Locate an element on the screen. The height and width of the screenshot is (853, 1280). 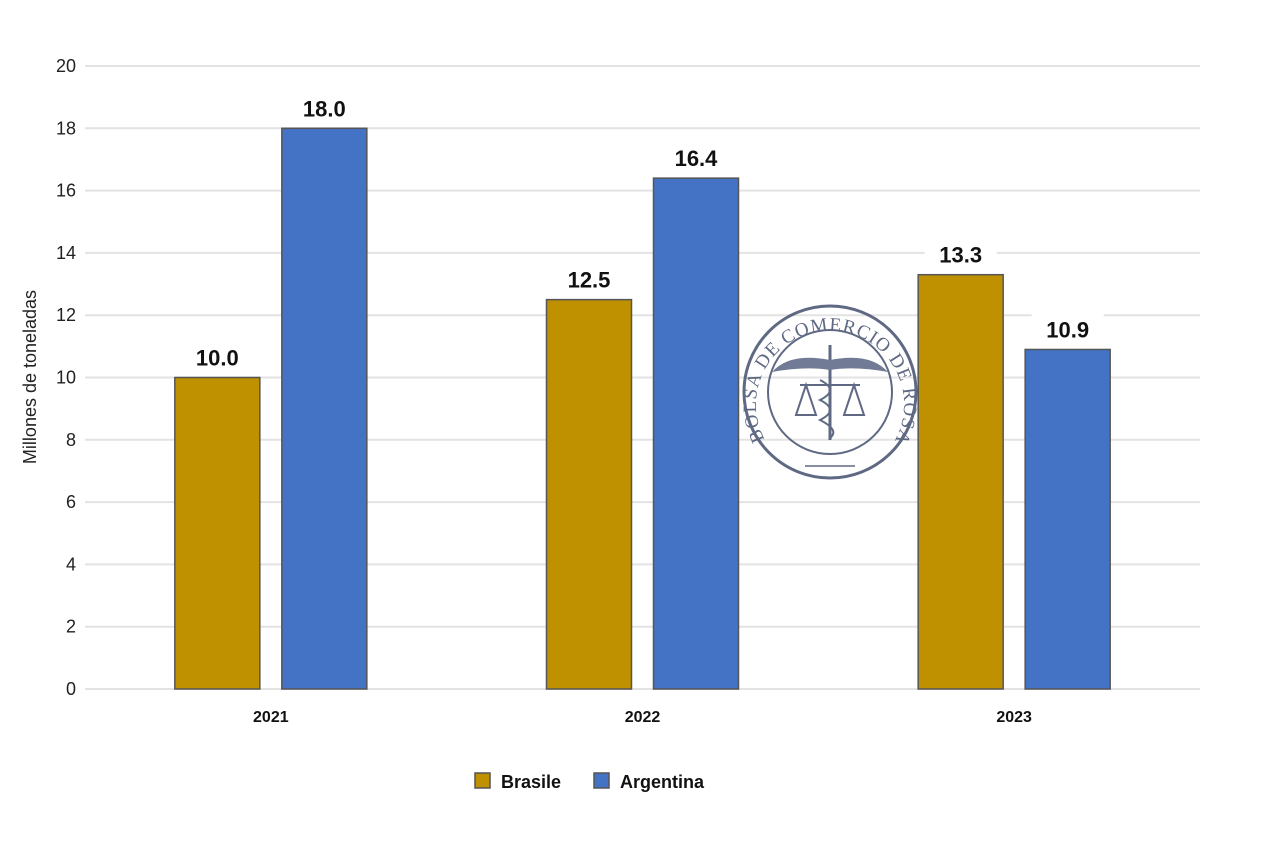
data-label: 12.5 is located at coordinates (589, 280).